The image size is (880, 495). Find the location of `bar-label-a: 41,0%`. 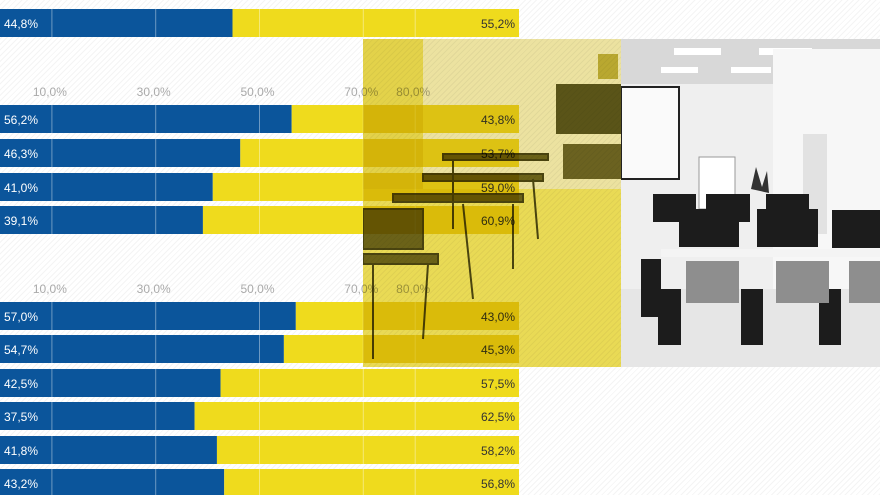

bar-label-a: 41,0% is located at coordinates (21, 188).